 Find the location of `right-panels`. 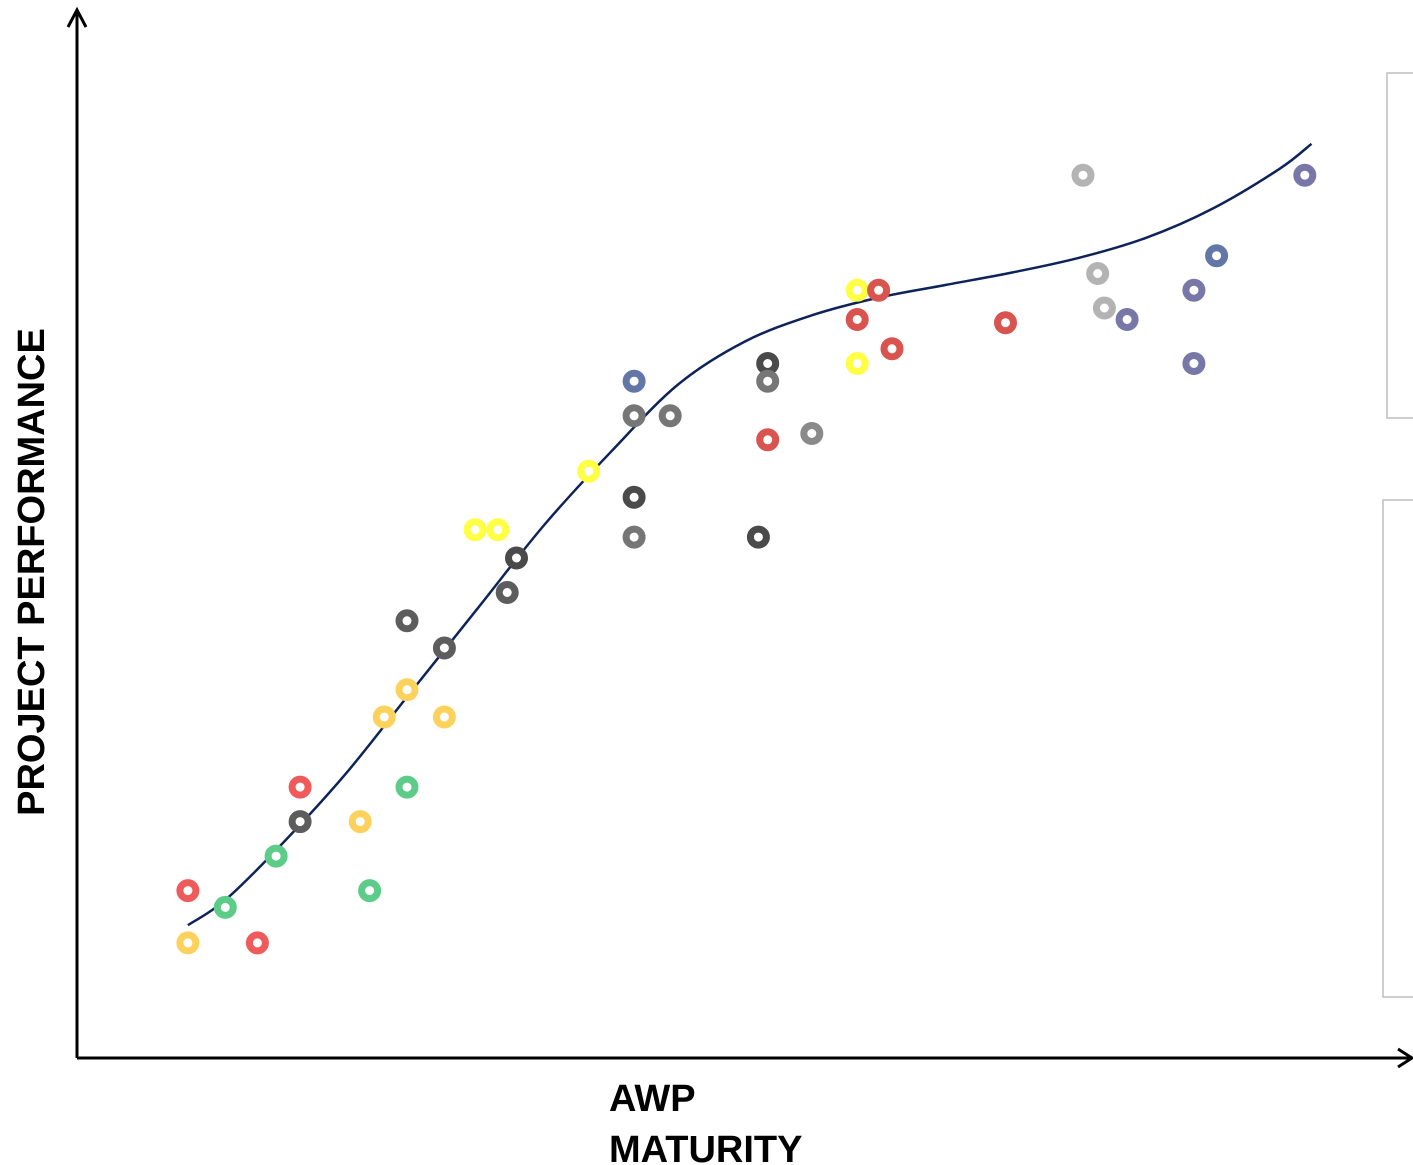

right-panels is located at coordinates (1397, 535).